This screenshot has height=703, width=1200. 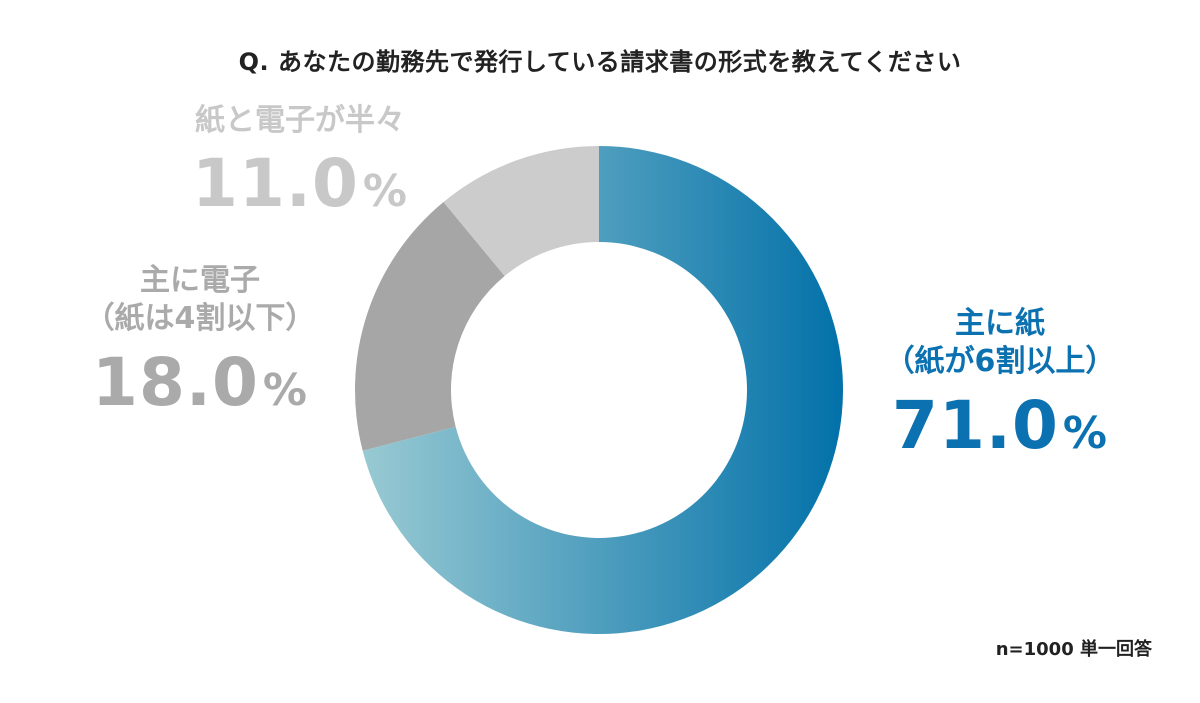 What do you see at coordinates (300, 120) in the screenshot?
I see `label-half-and-half-name: 紙と電子が半々` at bounding box center [300, 120].